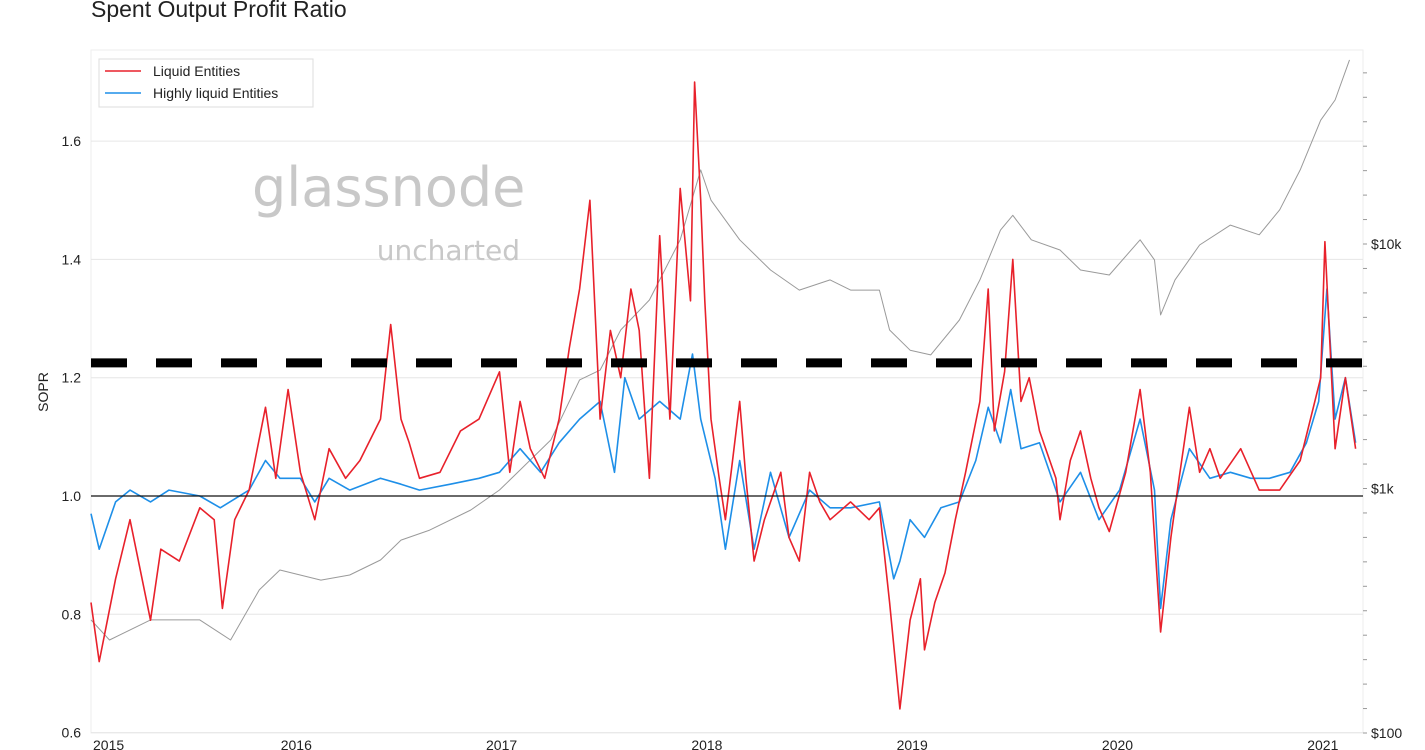 The height and width of the screenshot is (750, 1425). What do you see at coordinates (1386, 733) in the screenshot?
I see `y2-tick-label: $100` at bounding box center [1386, 733].